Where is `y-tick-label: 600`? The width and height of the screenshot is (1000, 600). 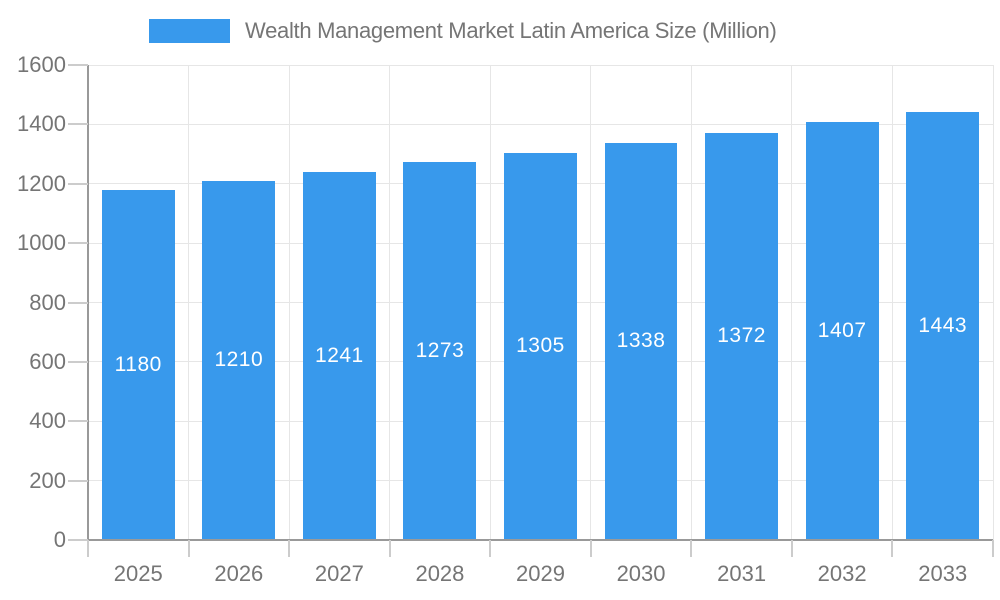
y-tick-label: 600 is located at coordinates (47, 361).